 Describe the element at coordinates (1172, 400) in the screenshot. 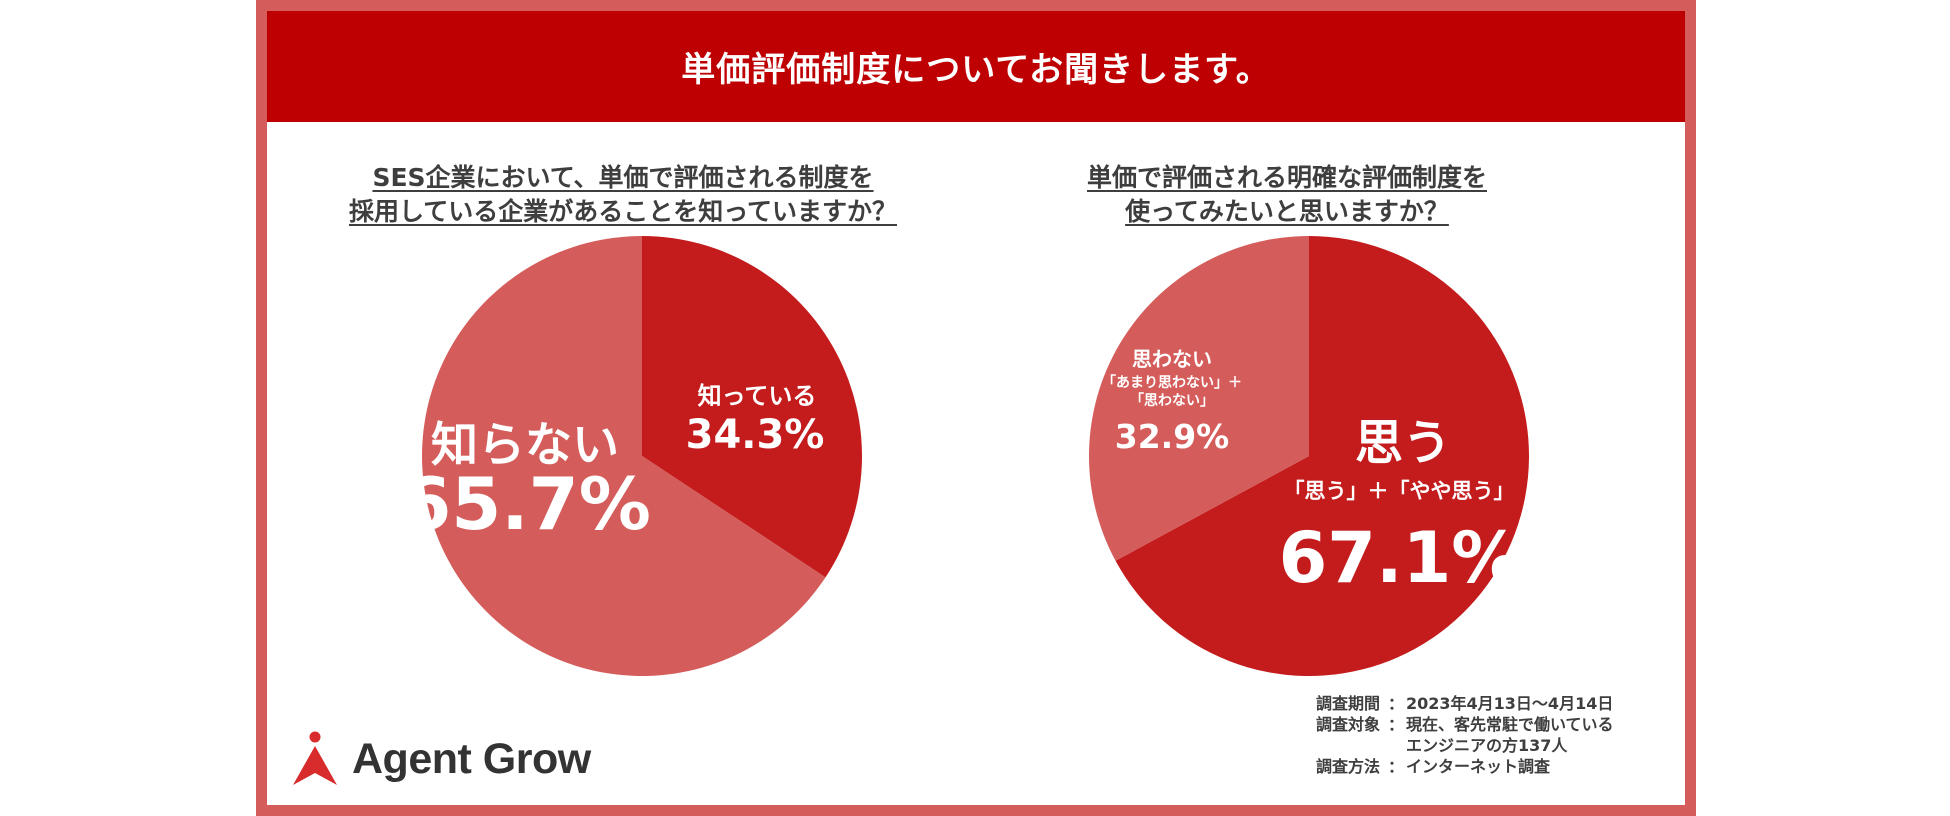

I see `pie2-slice-sublabel-no-line-2: 「思わない」` at that location.